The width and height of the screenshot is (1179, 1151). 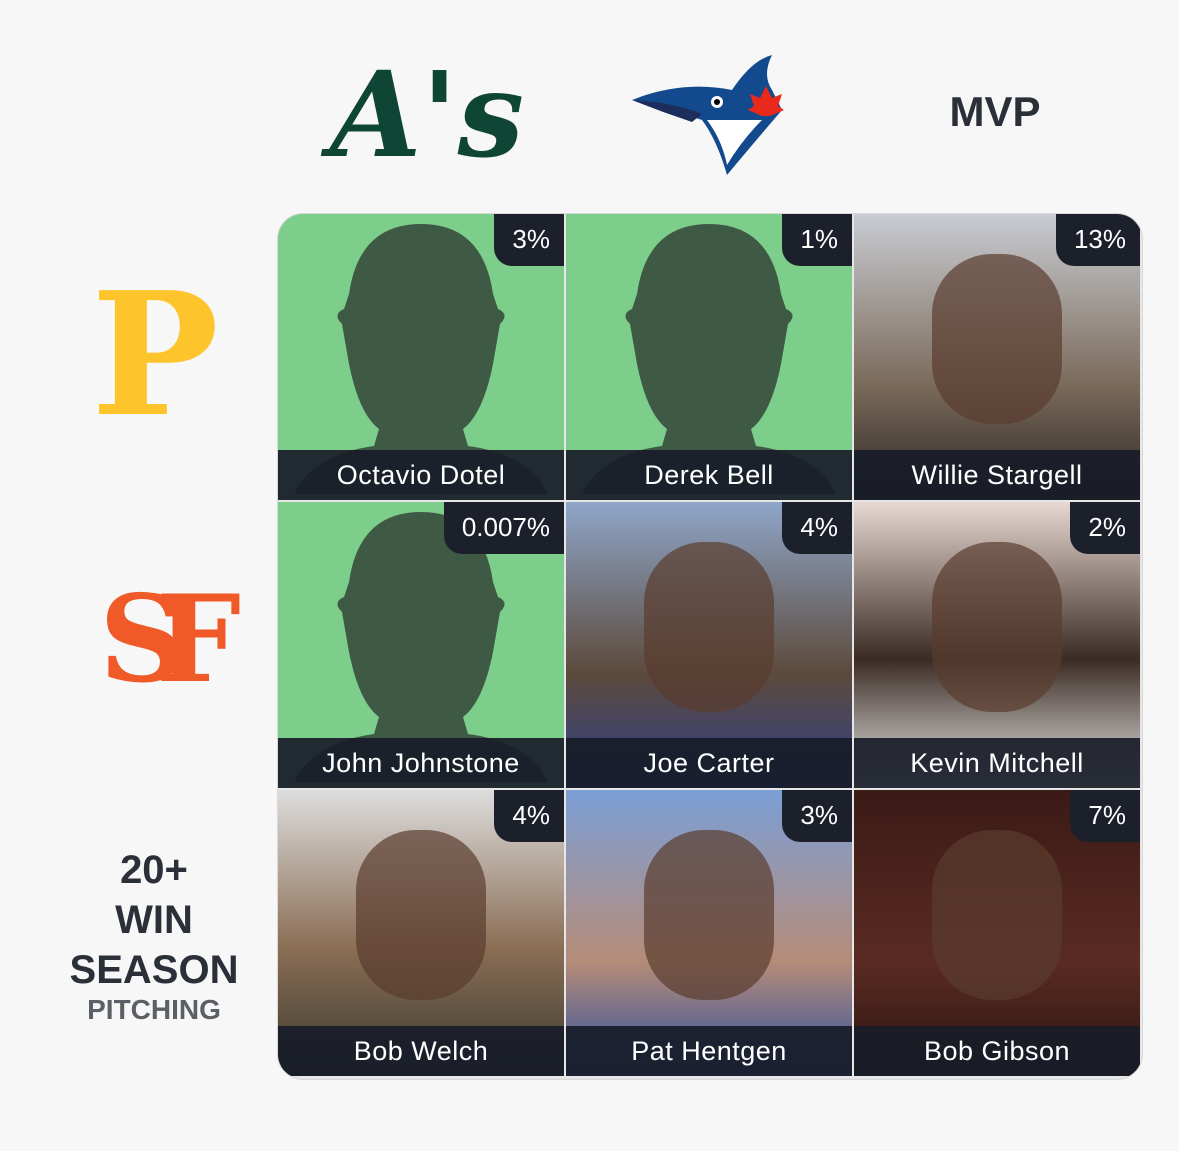 I want to click on percentage: 13%, so click(x=1097, y=240).